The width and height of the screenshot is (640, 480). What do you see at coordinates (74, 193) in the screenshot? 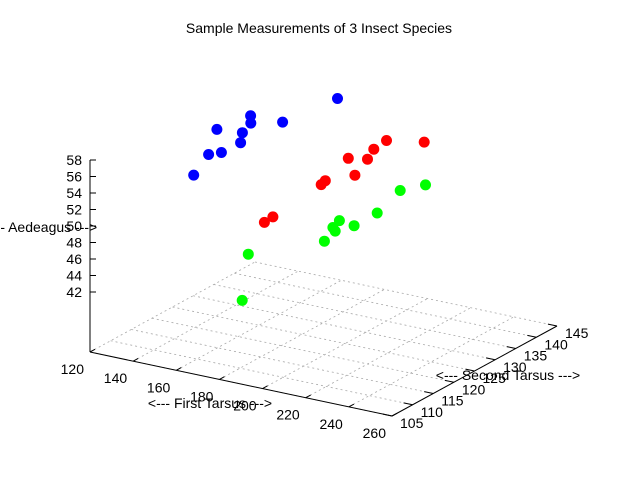
I see `z-tick-label-6: 54` at bounding box center [74, 193].